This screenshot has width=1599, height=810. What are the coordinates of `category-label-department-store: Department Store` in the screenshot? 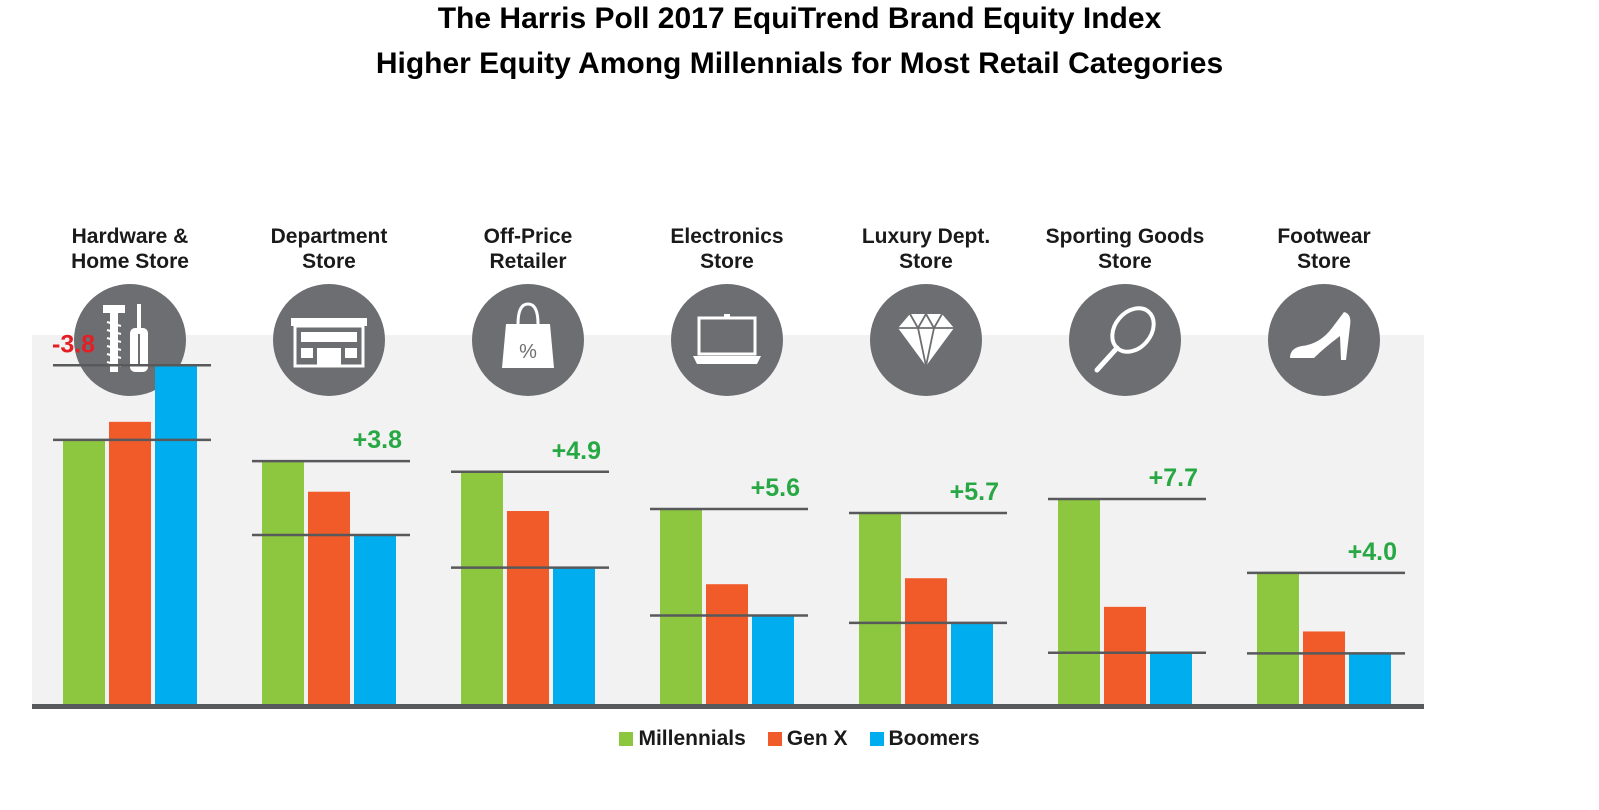 It's located at (329, 249).